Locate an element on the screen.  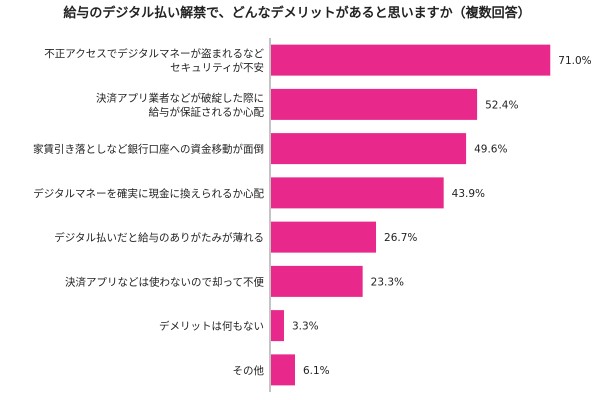
category-label-2: 家賃引き落としなど銀行口座への資金移動が面倒 is located at coordinates (148, 149).